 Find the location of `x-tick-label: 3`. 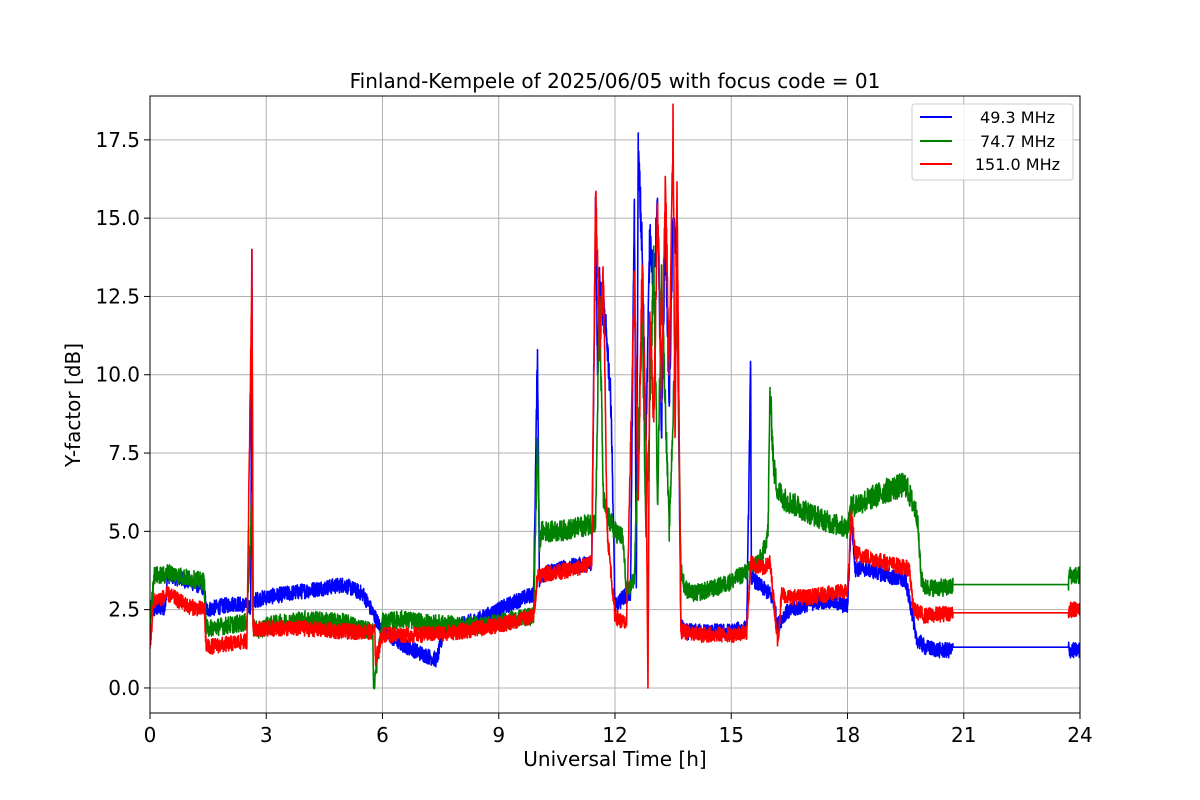

x-tick-label: 3 is located at coordinates (266, 735).